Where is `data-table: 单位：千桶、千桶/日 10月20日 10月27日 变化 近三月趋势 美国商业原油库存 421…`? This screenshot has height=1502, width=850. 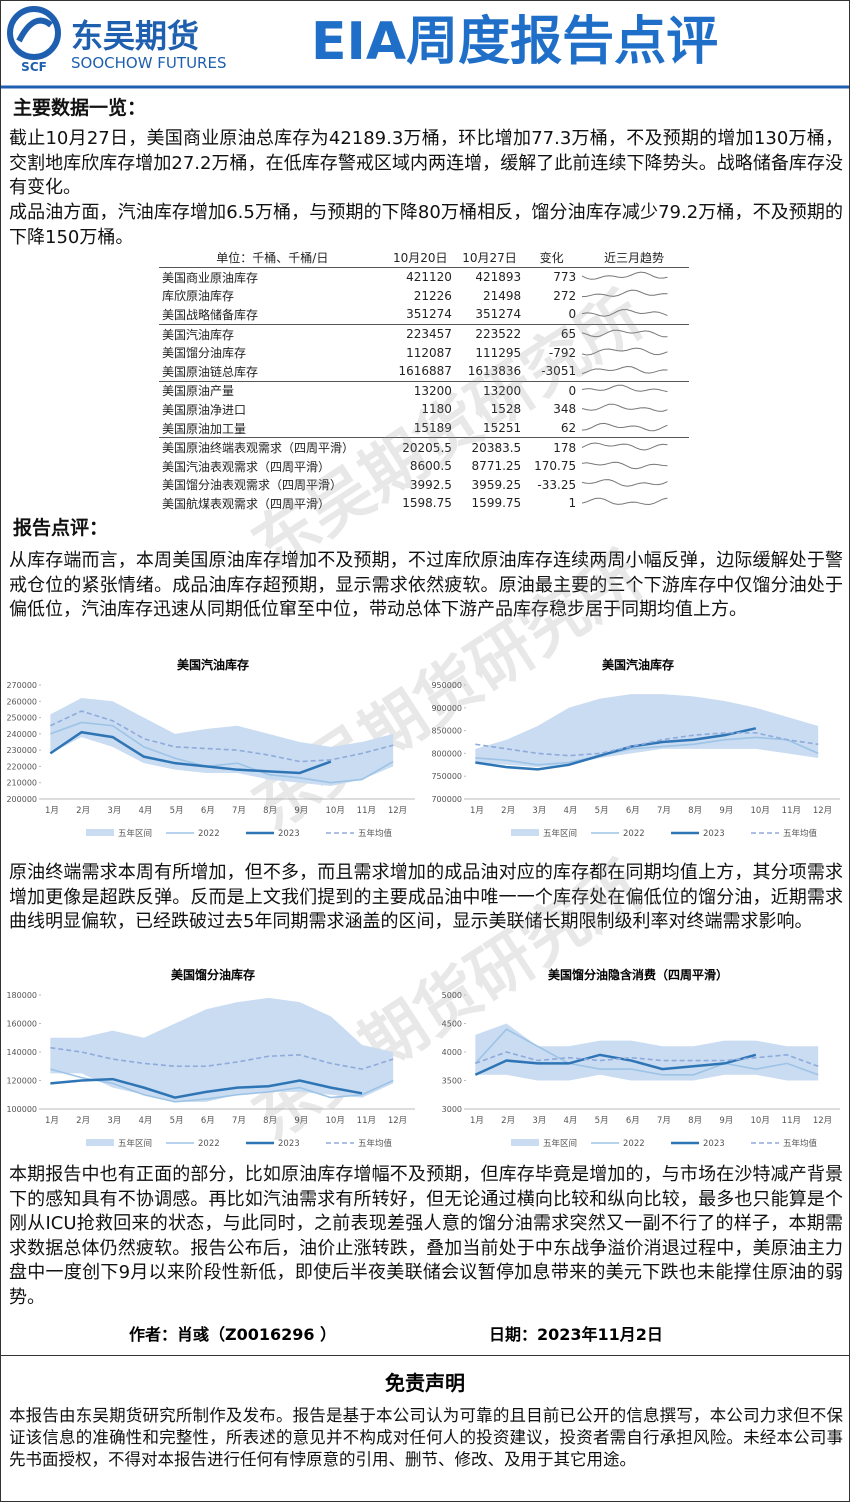
data-table: 单位：千桶、千桶/日 10月20日 10月27日 变化 近三月趋势 美国商业原油库存 421… is located at coordinates (424, 380).